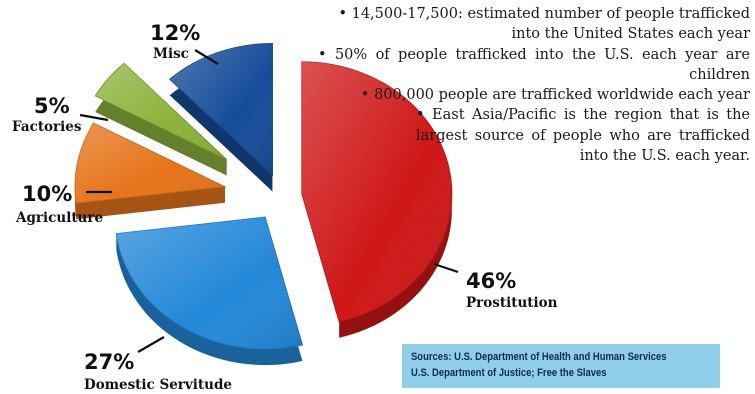 This screenshot has width=755, height=394. What do you see at coordinates (47, 127) in the screenshot?
I see `factories-label: Factories` at bounding box center [47, 127].